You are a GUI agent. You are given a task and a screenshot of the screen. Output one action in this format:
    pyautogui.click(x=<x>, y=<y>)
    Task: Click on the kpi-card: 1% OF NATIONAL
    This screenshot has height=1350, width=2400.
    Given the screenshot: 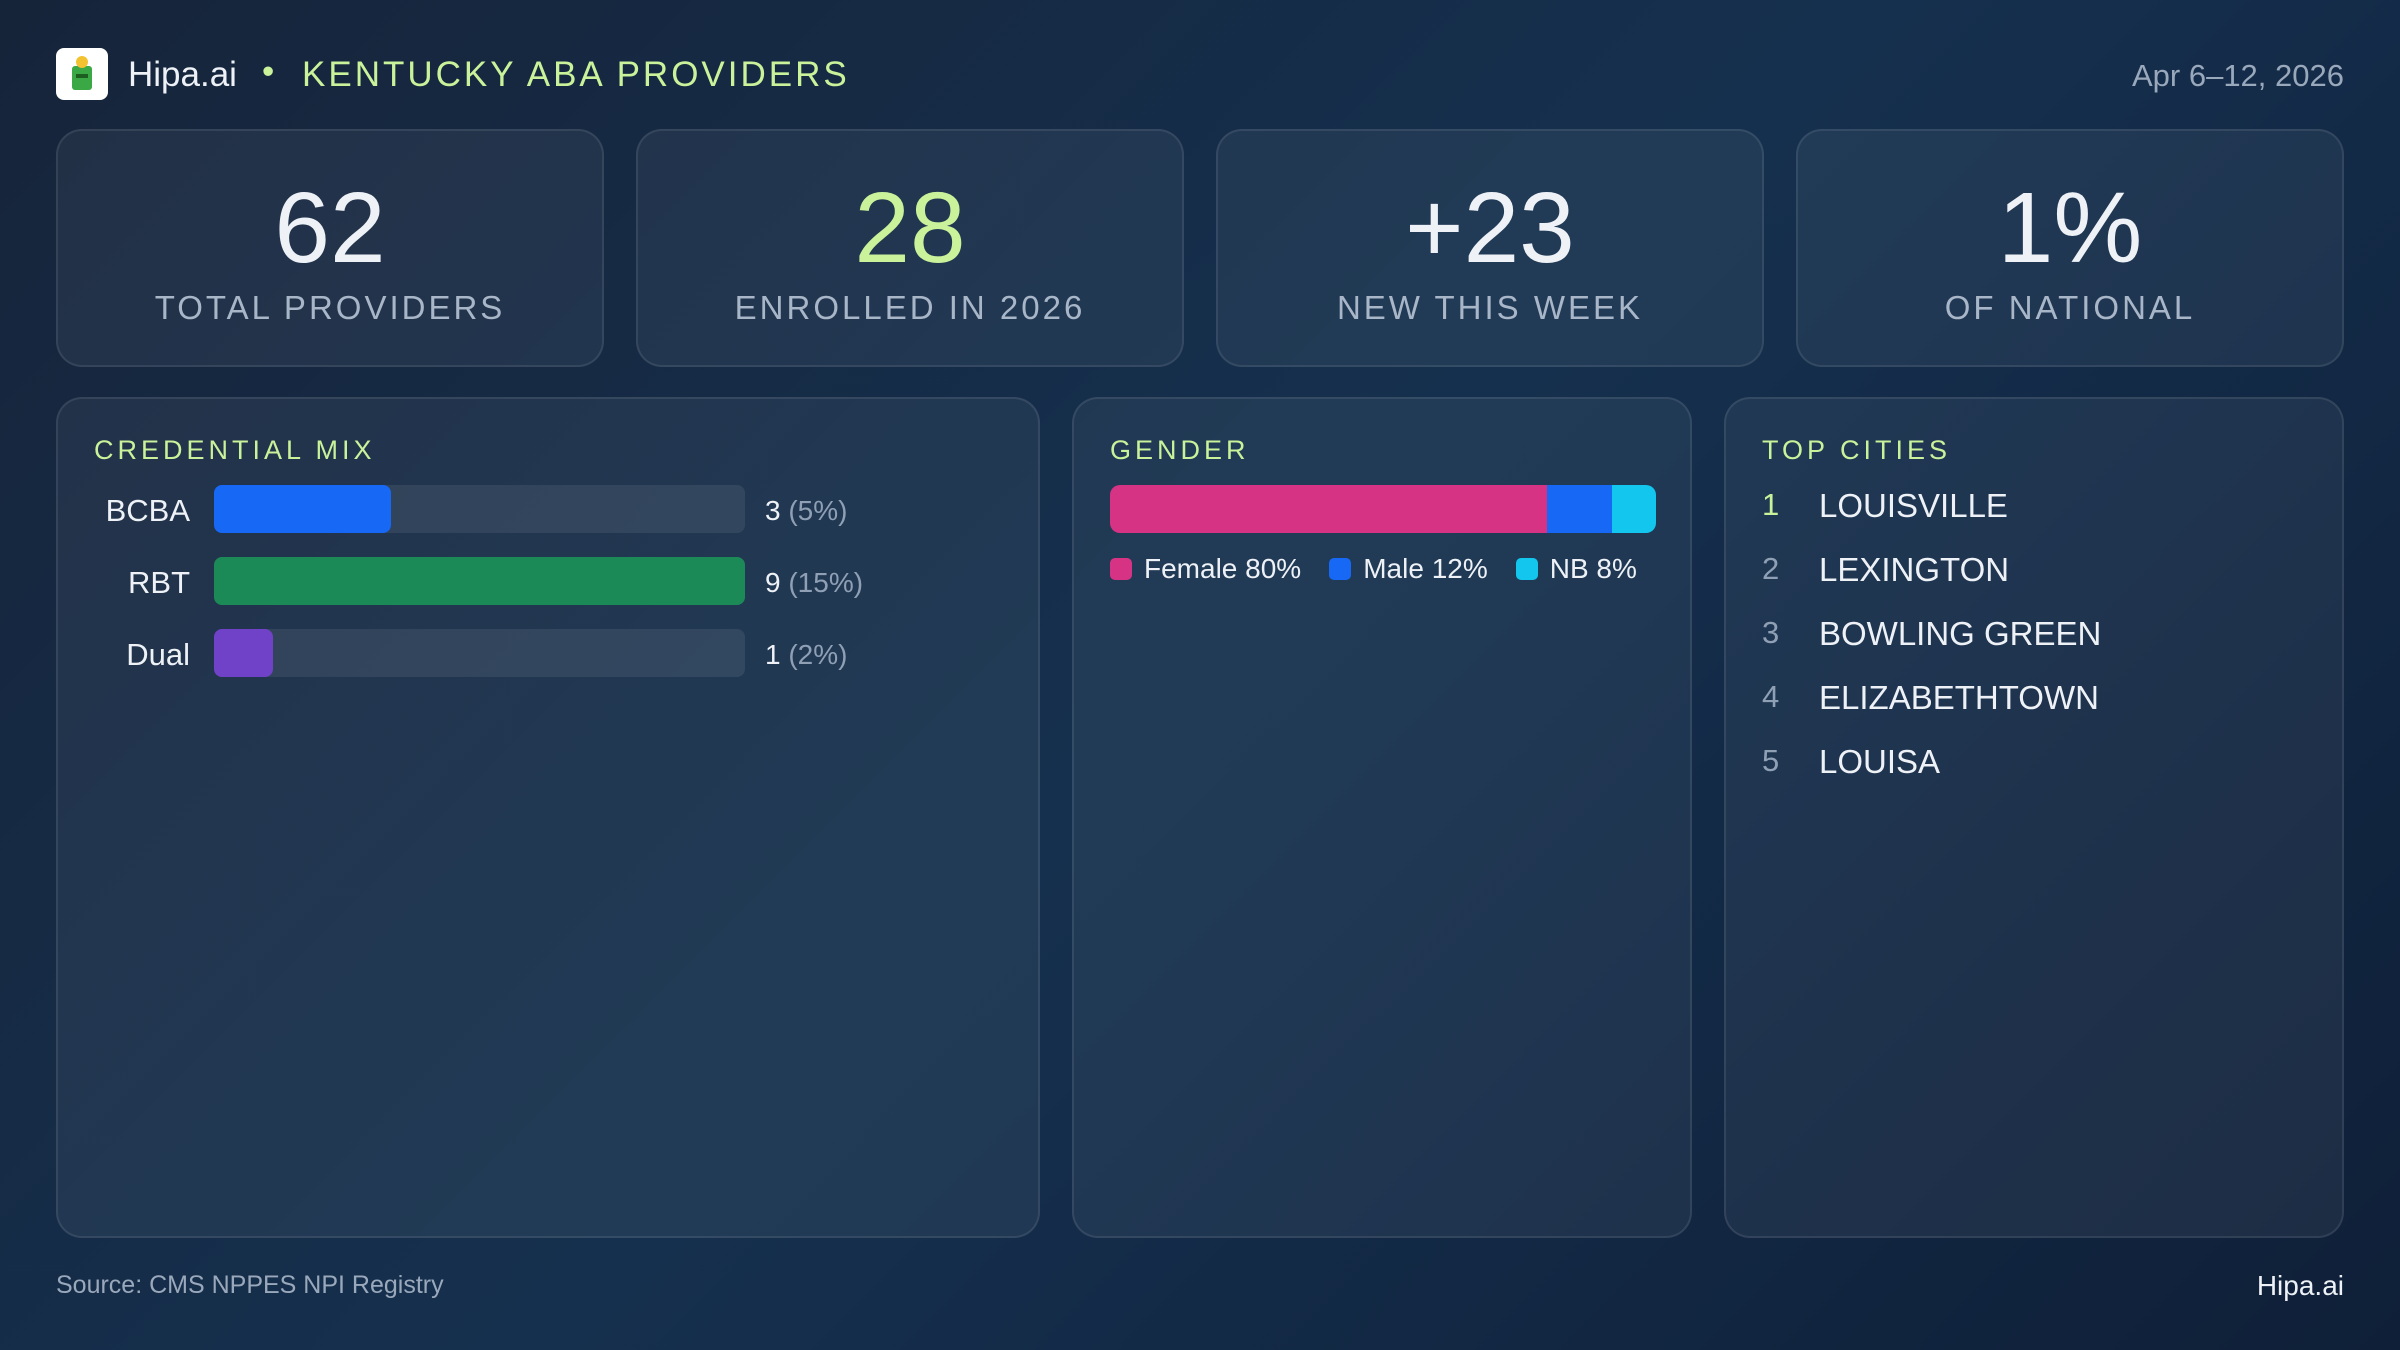 What is the action you would take?
    pyautogui.click(x=2070, y=248)
    